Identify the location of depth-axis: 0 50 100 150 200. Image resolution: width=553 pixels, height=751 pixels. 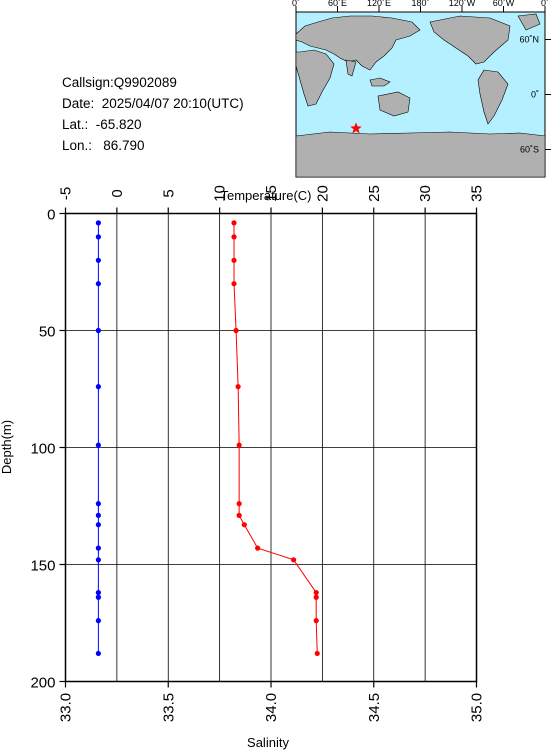
(48, 449).